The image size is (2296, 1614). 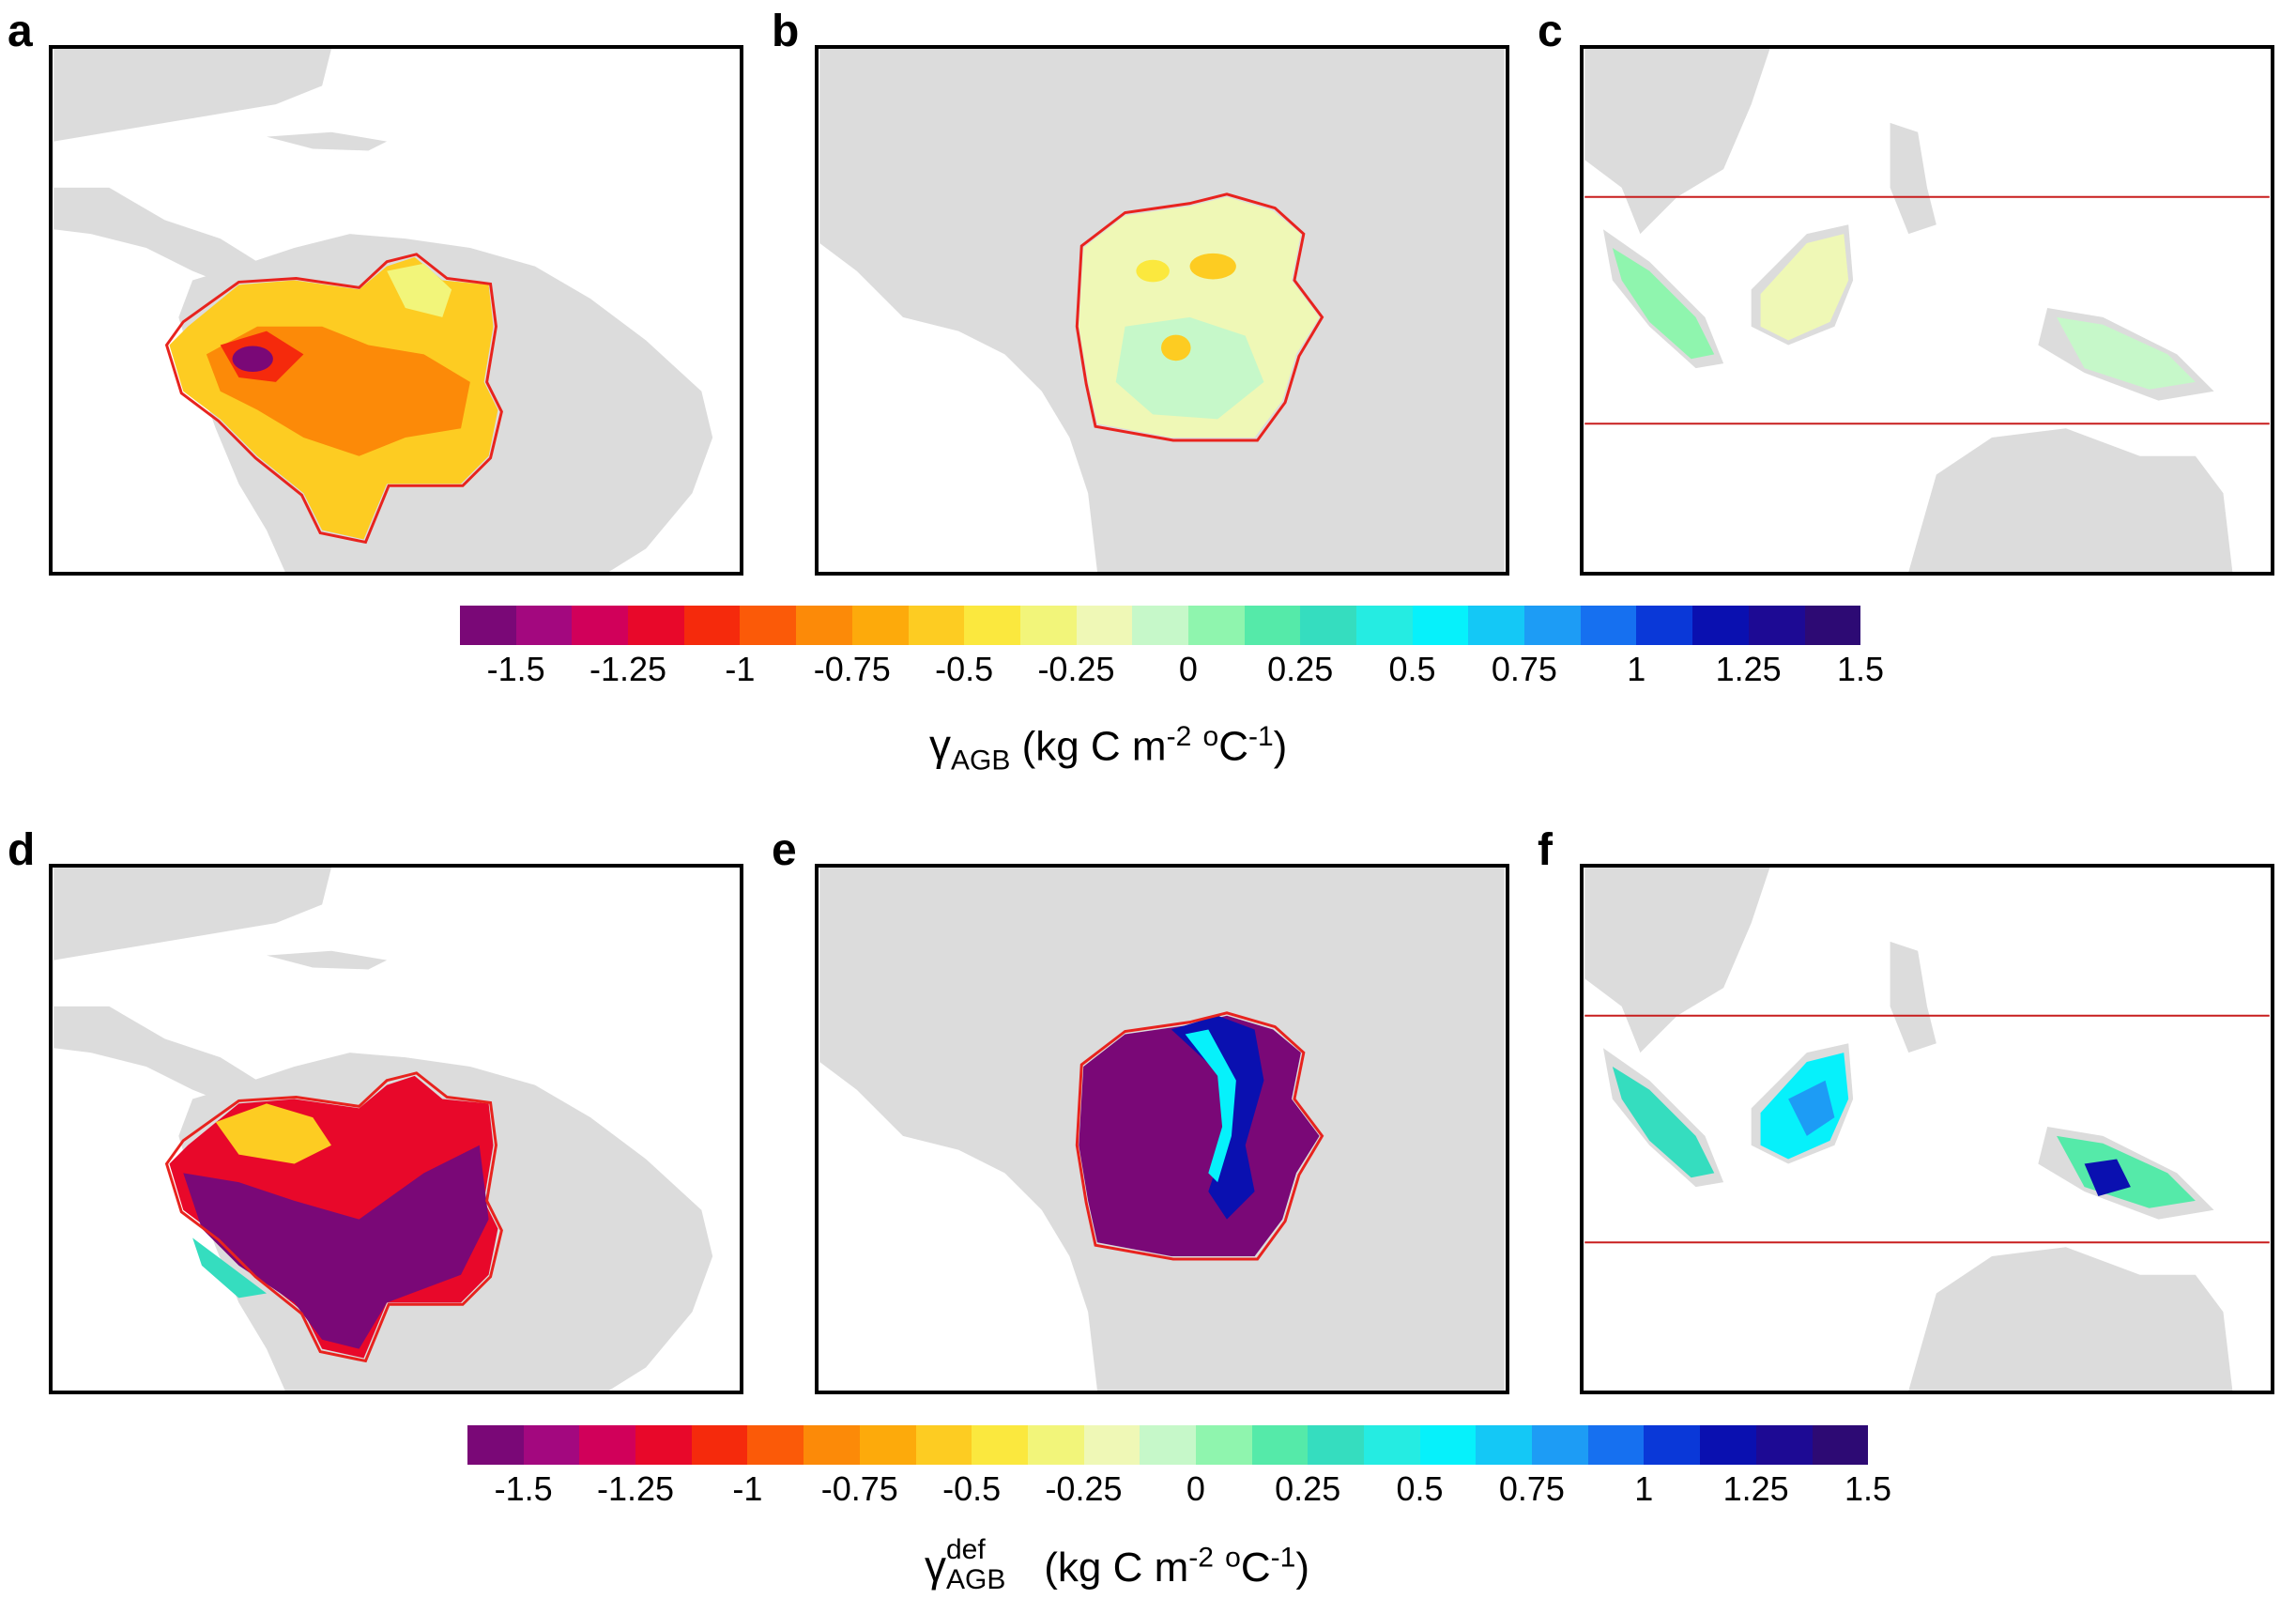 I want to click on map-panel-c-southeast-asia, so click(x=1927, y=311).